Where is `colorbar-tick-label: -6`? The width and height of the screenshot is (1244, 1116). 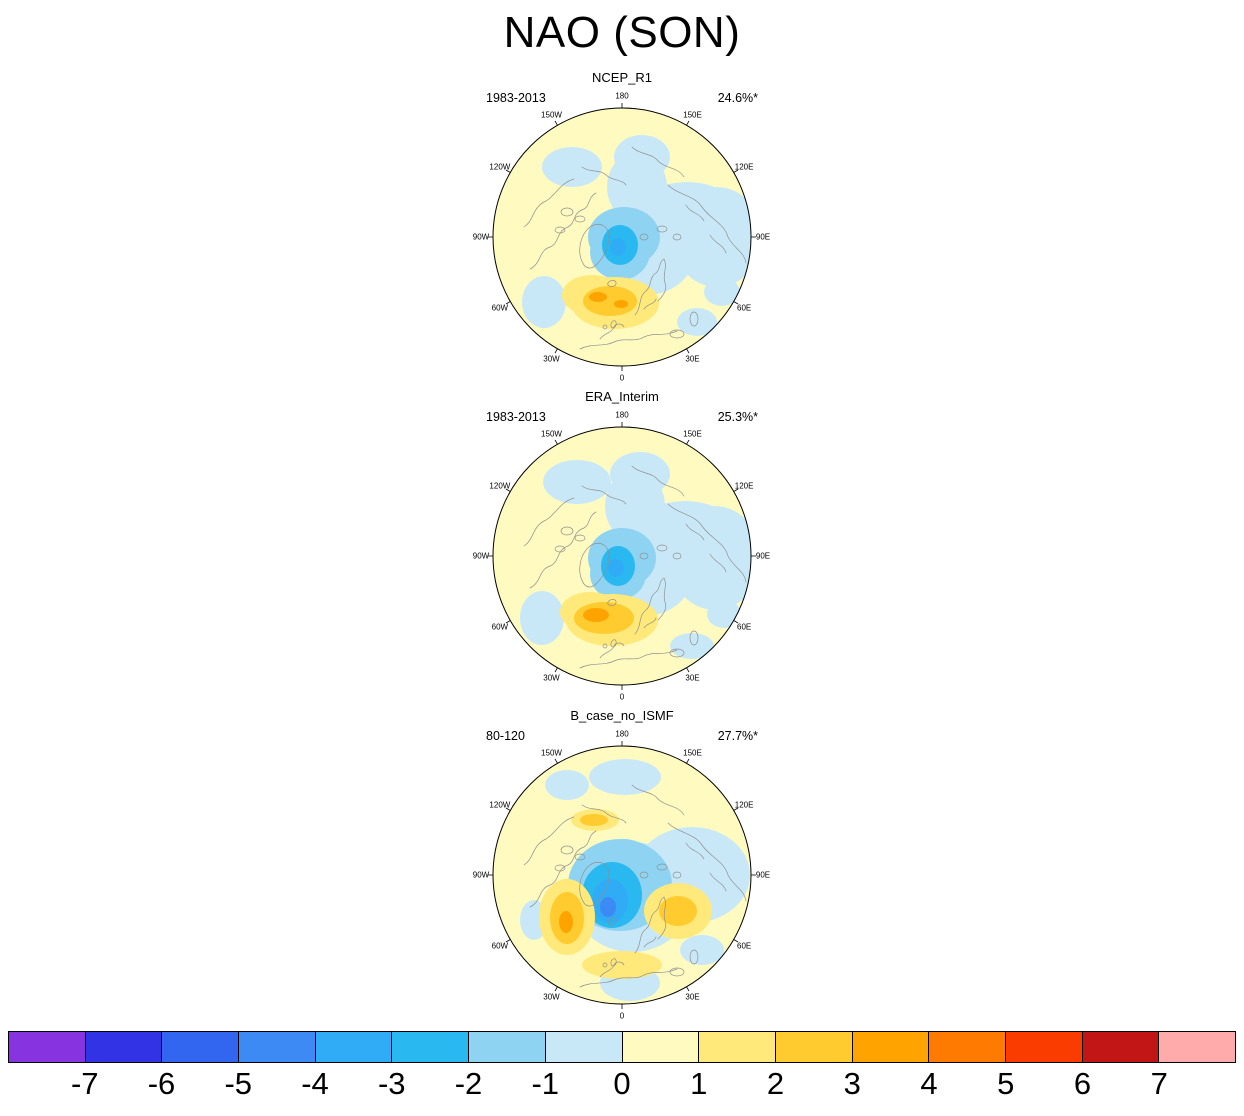
colorbar-tick-label: -6 is located at coordinates (161, 1083).